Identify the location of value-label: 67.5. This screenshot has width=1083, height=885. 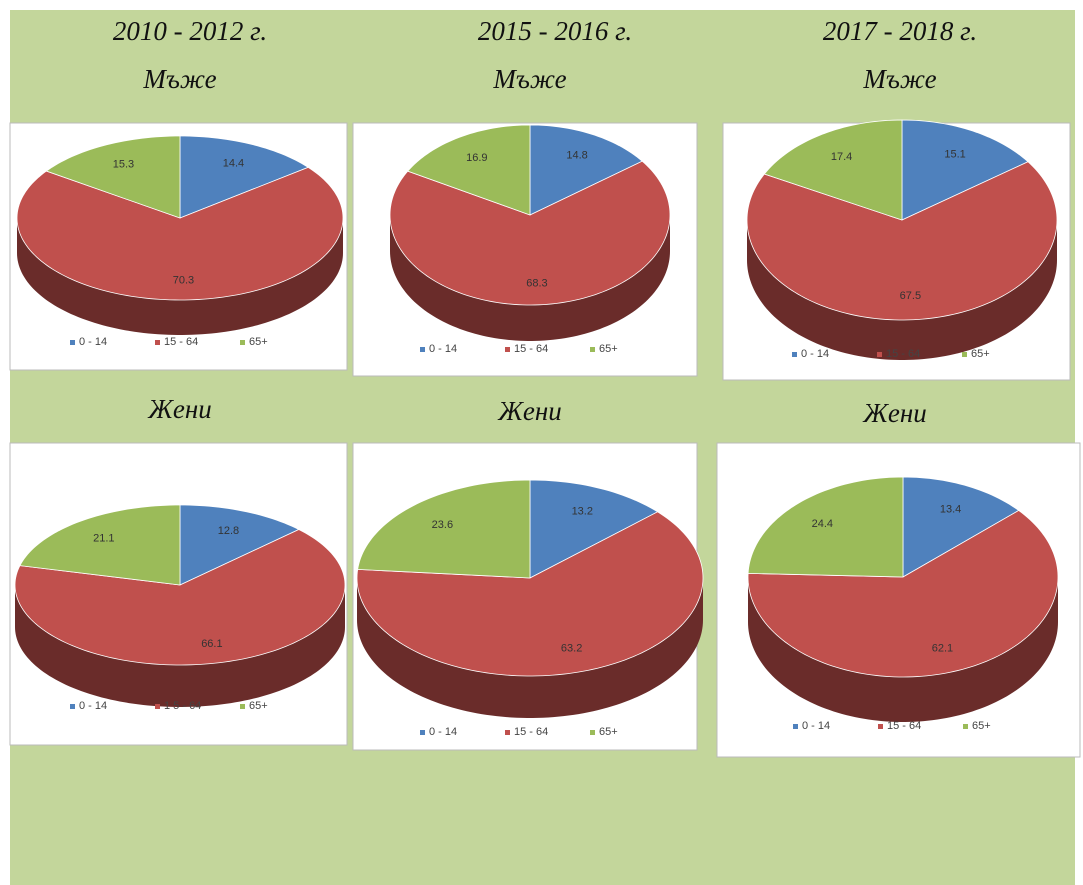
(910, 296).